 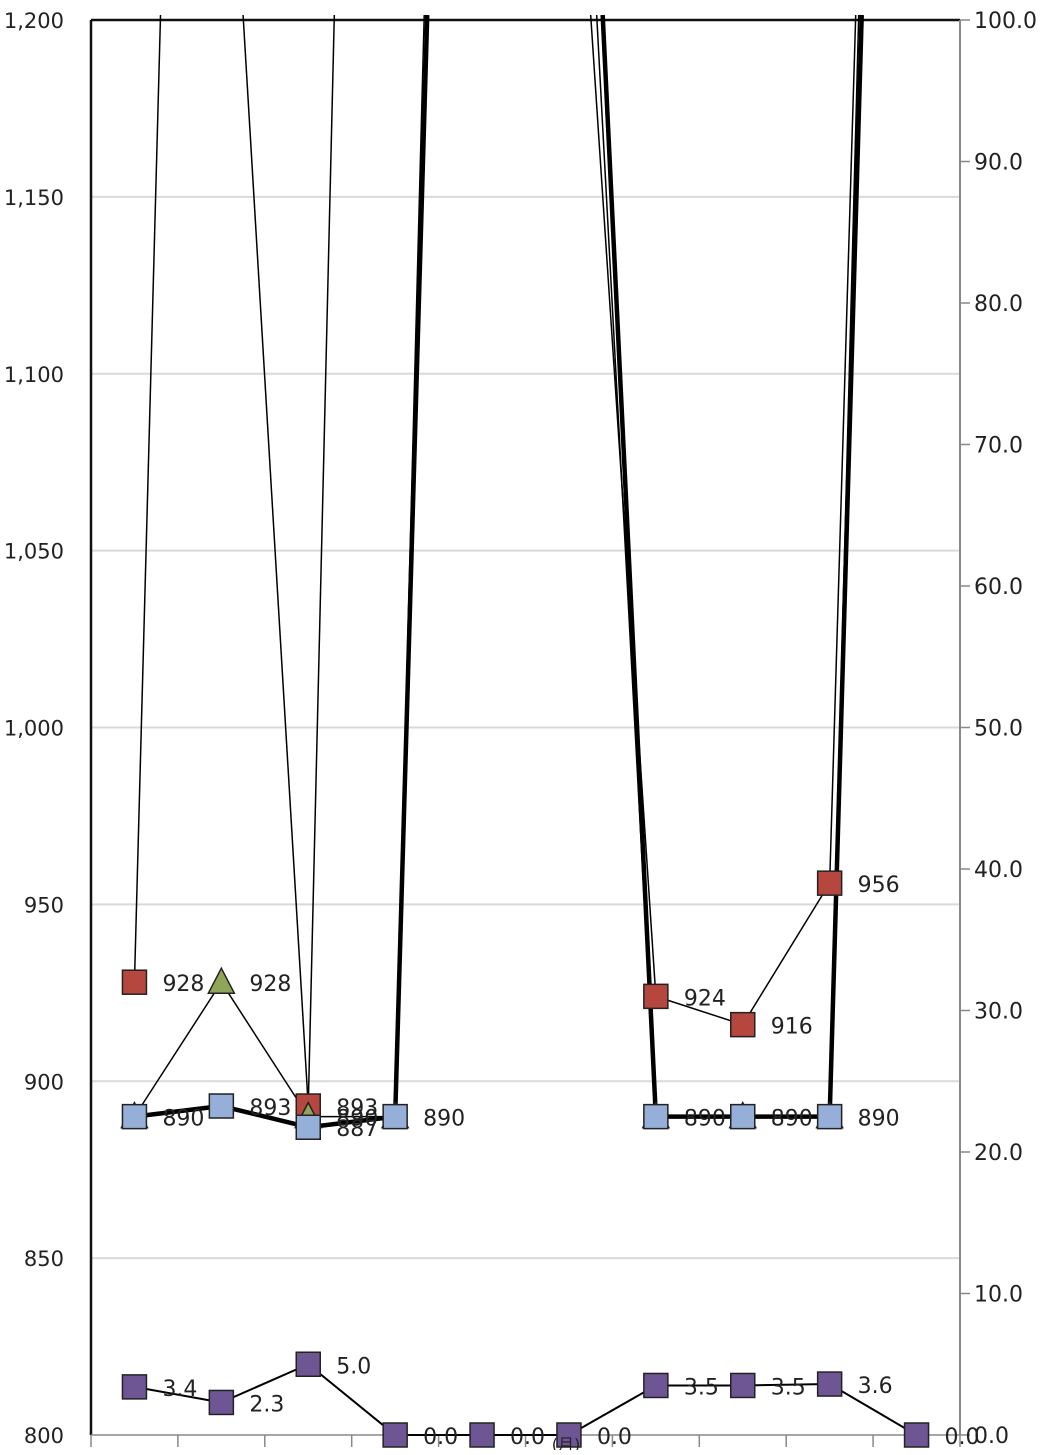 What do you see at coordinates (998, 446) in the screenshot?
I see `right-tick-label: 70.0` at bounding box center [998, 446].